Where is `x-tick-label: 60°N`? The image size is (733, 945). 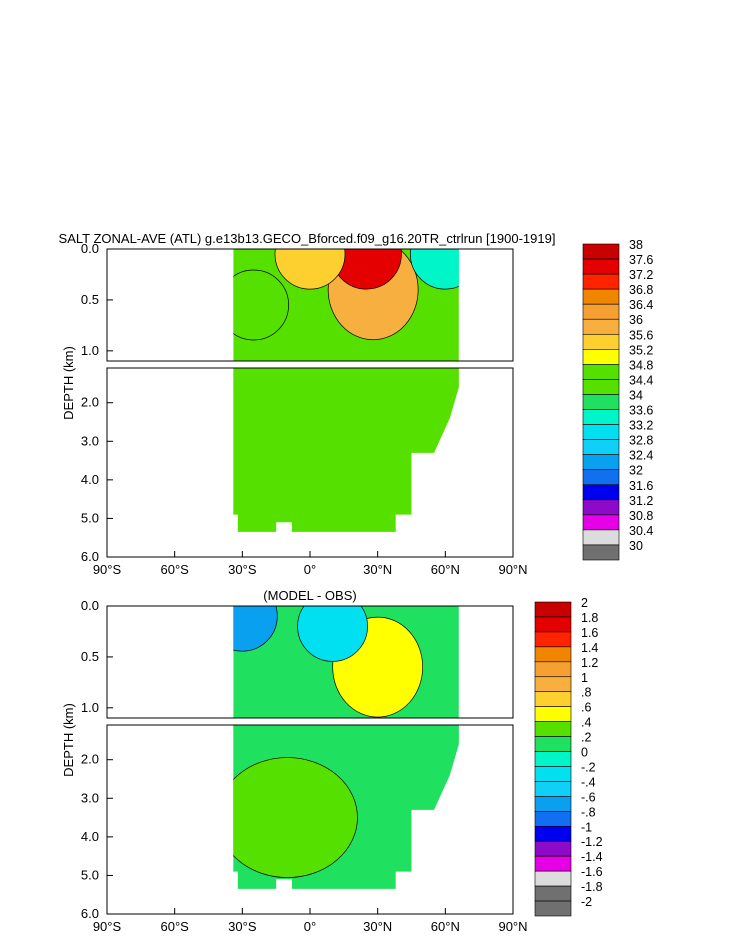 x-tick-label: 60°N is located at coordinates (445, 926).